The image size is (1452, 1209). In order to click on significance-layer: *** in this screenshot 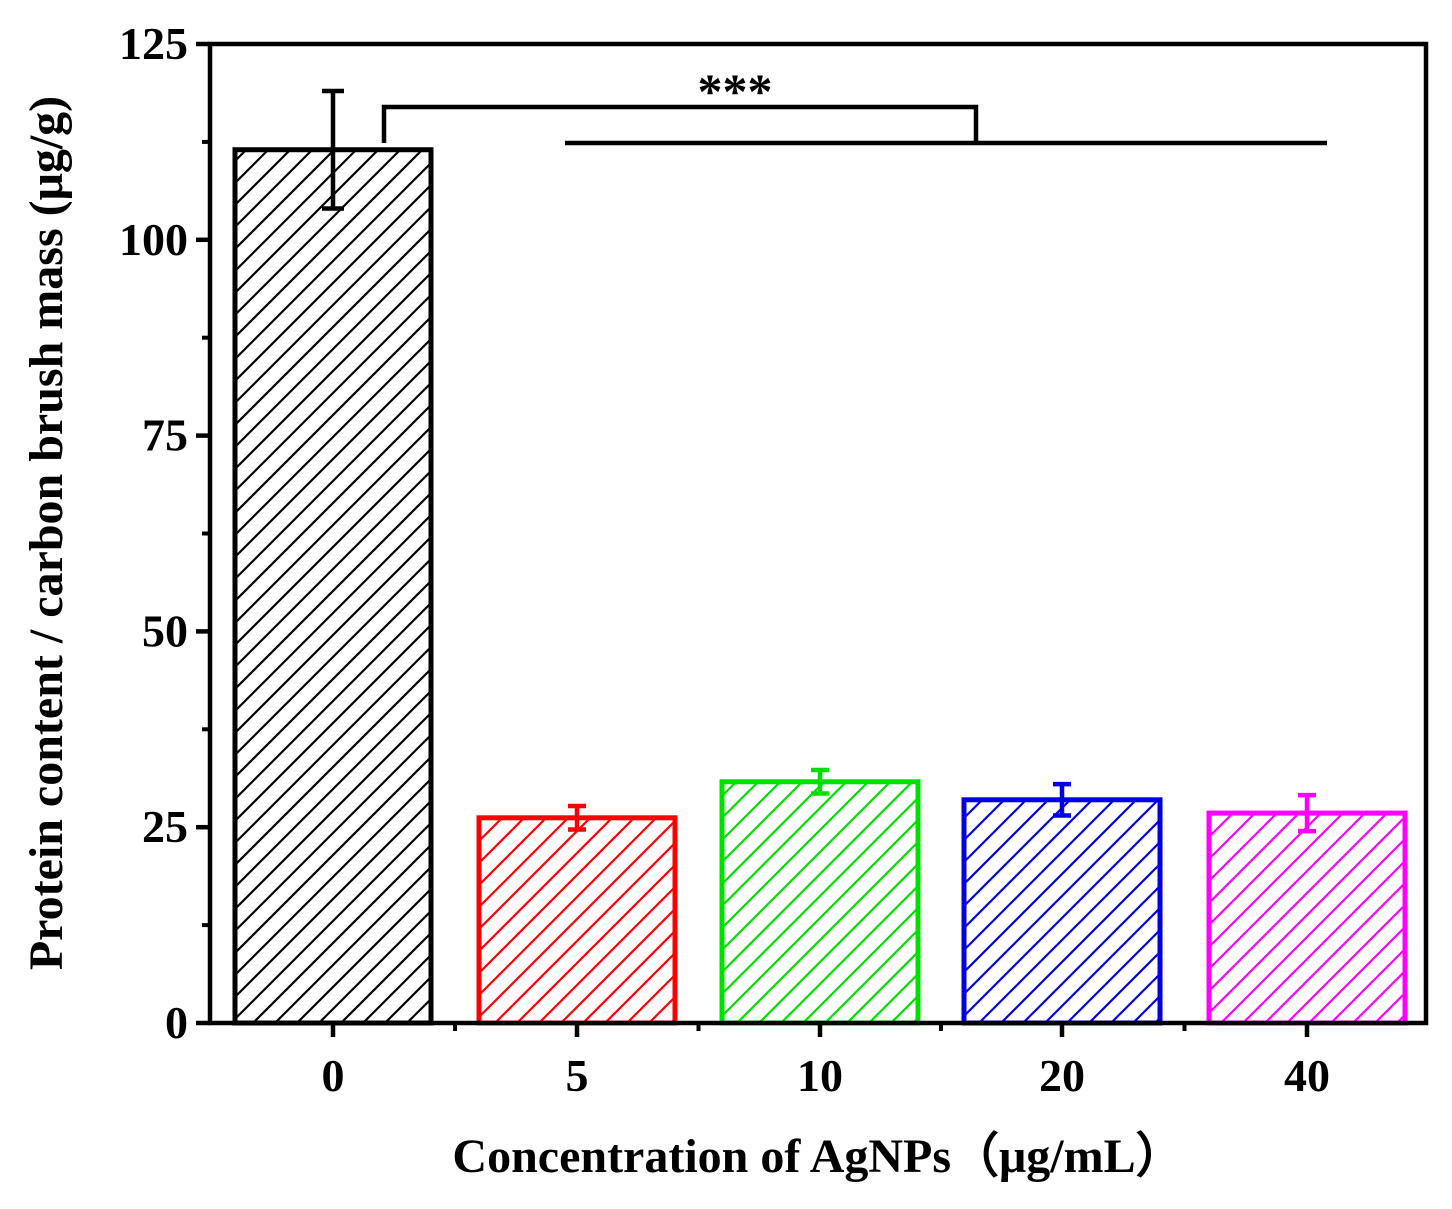, I will do `click(854, 104)`.